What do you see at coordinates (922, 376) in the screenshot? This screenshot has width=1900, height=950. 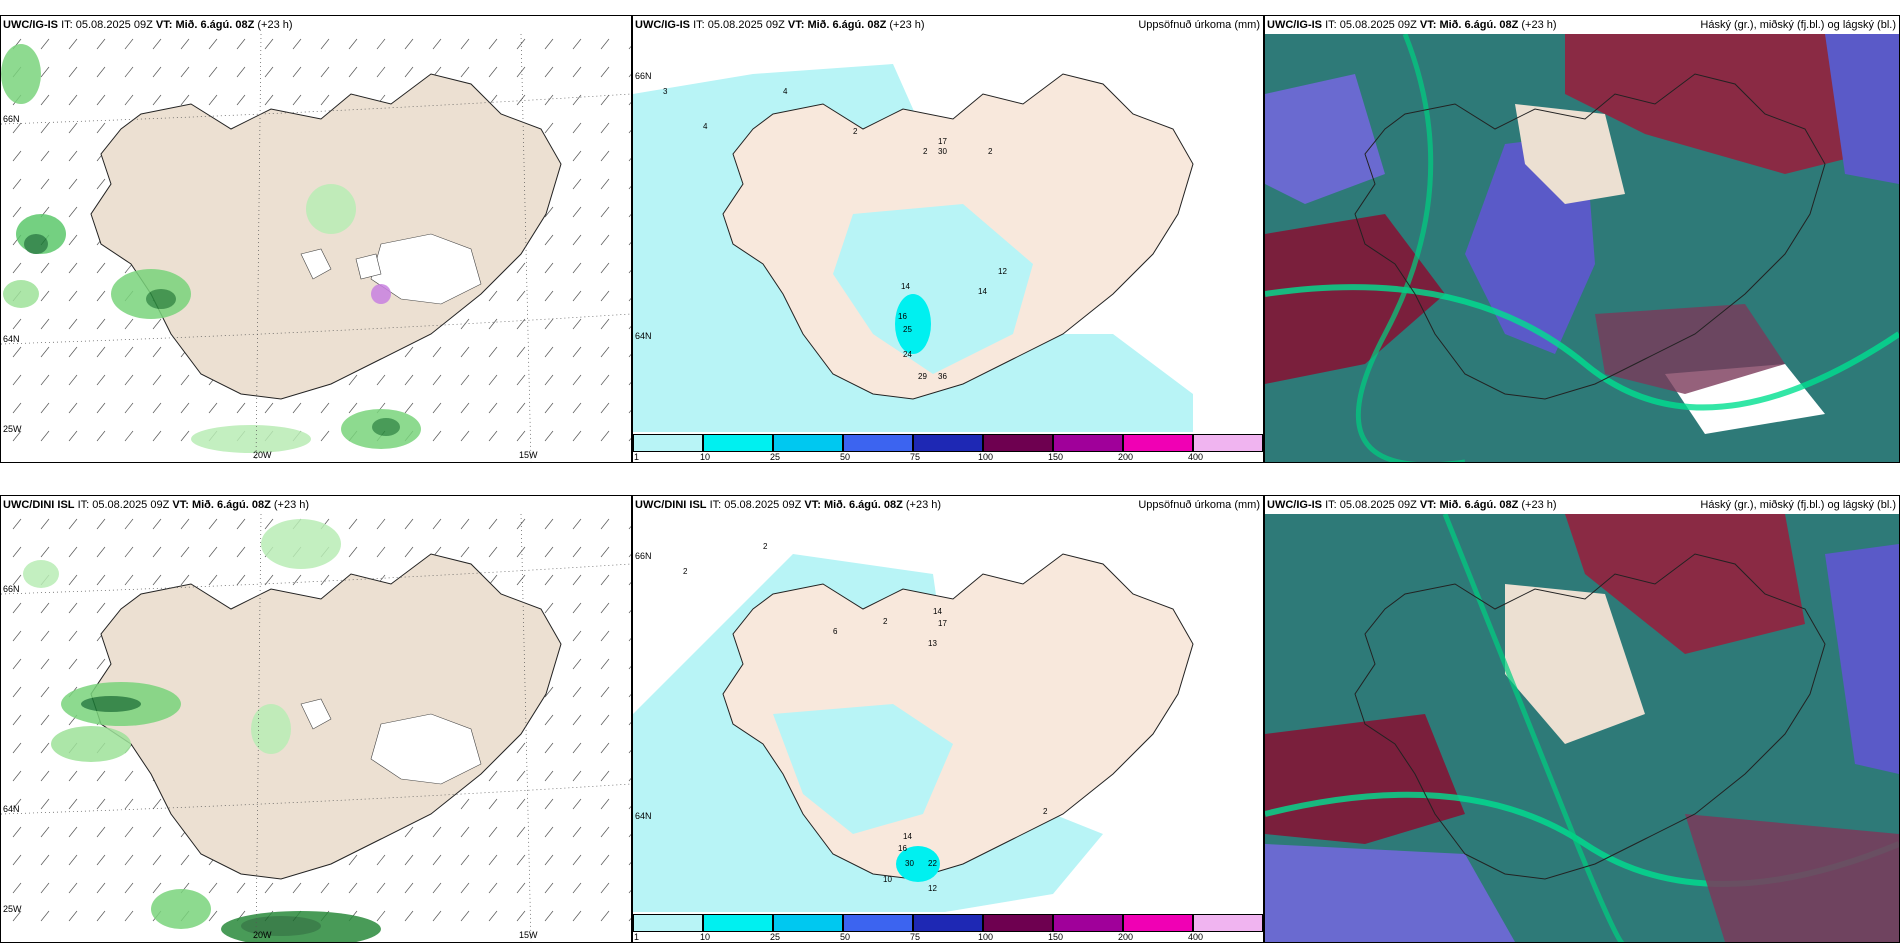 I see `svg-text: 29` at bounding box center [922, 376].